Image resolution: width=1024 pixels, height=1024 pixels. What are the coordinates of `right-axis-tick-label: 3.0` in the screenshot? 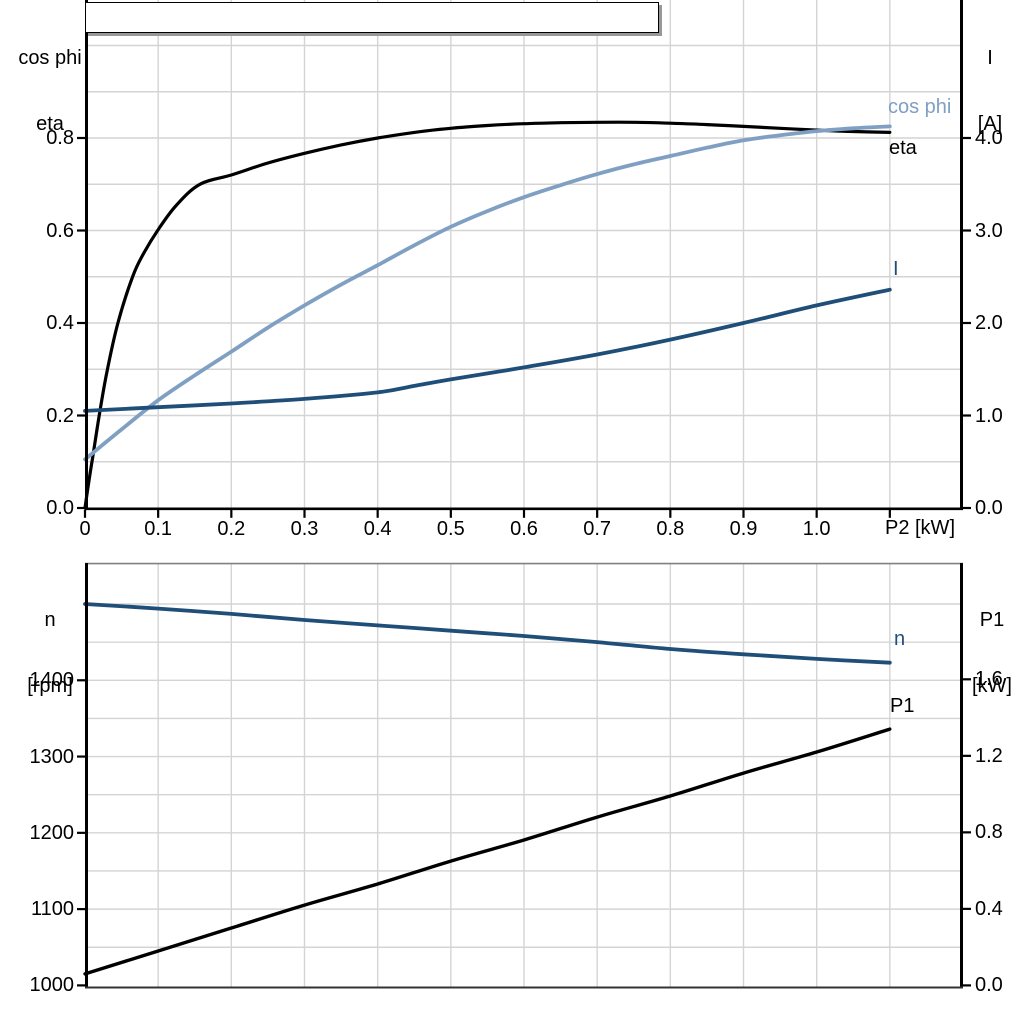 It's located at (989, 230).